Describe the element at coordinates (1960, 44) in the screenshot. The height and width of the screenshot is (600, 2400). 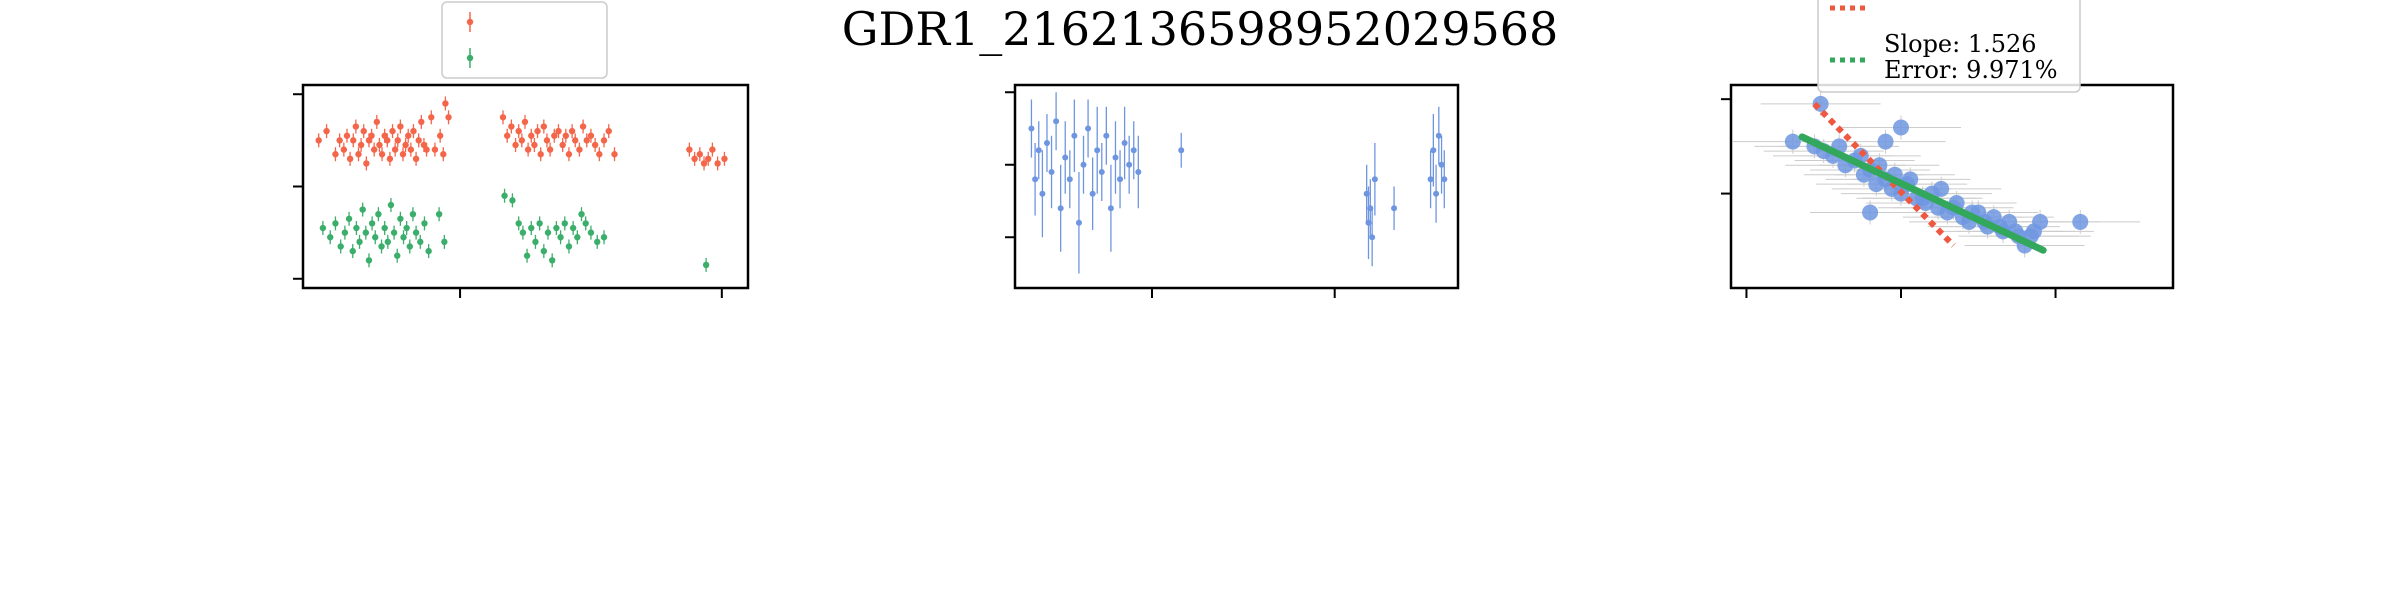
I see `legend-label-line: Slope: 1.526` at that location.